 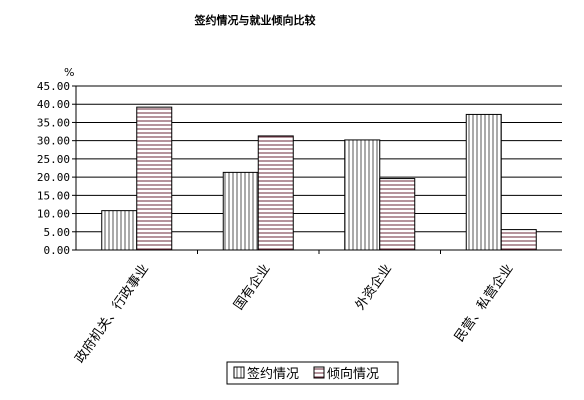 What do you see at coordinates (53, 195) in the screenshot?
I see `y-tick-label: 15.00` at bounding box center [53, 195].